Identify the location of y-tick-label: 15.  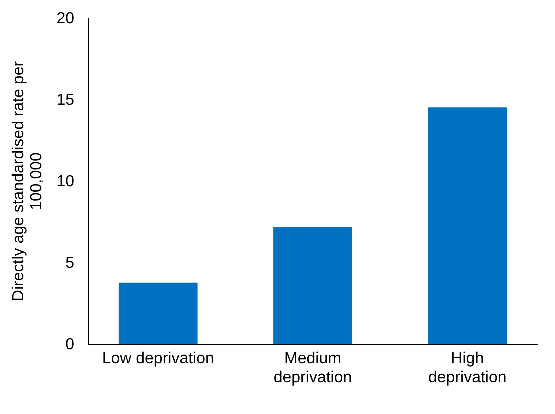
(65, 100).